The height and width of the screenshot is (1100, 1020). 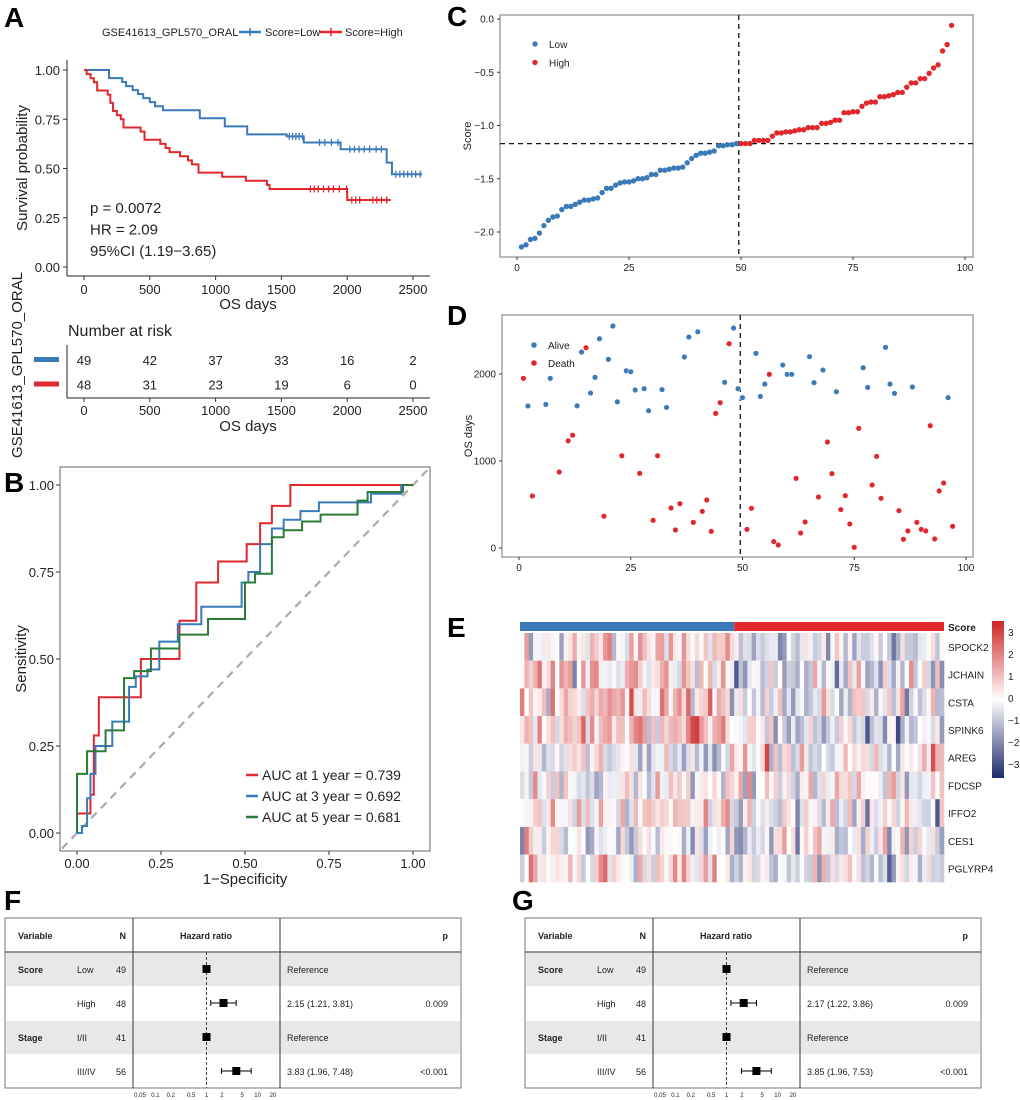 I want to click on y-tick-label: 1.00, so click(x=41, y=485).